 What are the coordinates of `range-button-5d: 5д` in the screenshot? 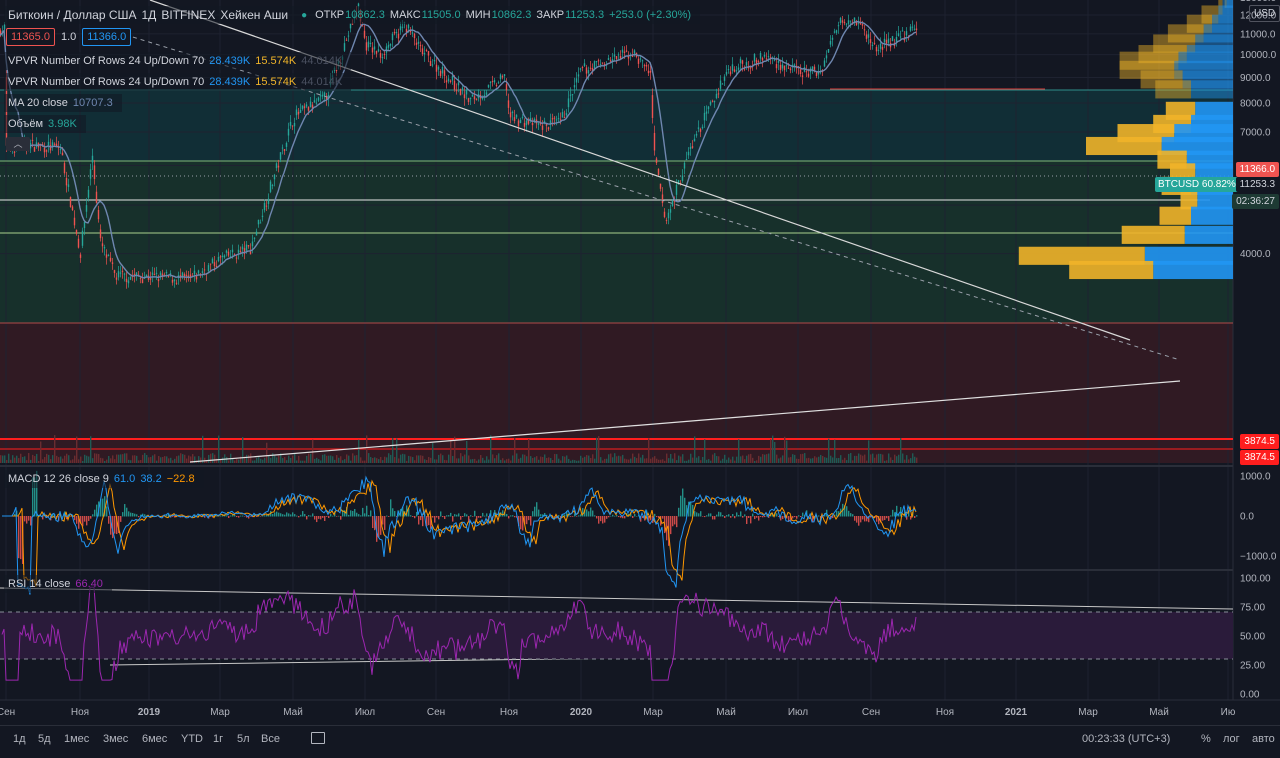 It's located at (44, 739).